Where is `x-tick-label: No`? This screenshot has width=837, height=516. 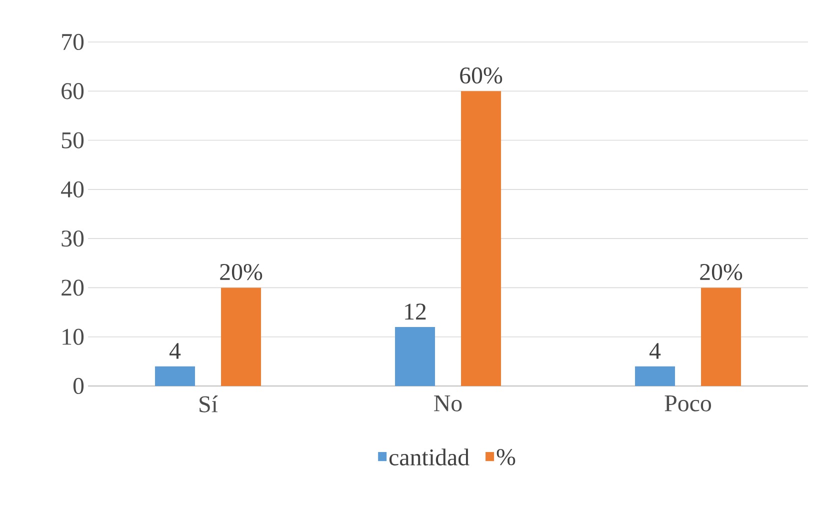
x-tick-label: No is located at coordinates (448, 404).